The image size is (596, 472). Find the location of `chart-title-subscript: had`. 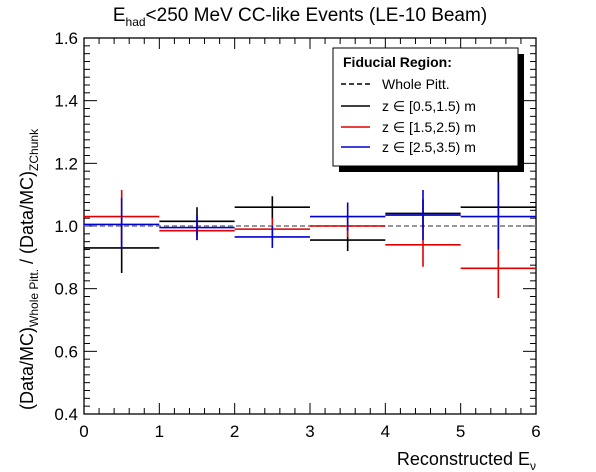

chart-title-subscript: had is located at coordinates (136, 22).